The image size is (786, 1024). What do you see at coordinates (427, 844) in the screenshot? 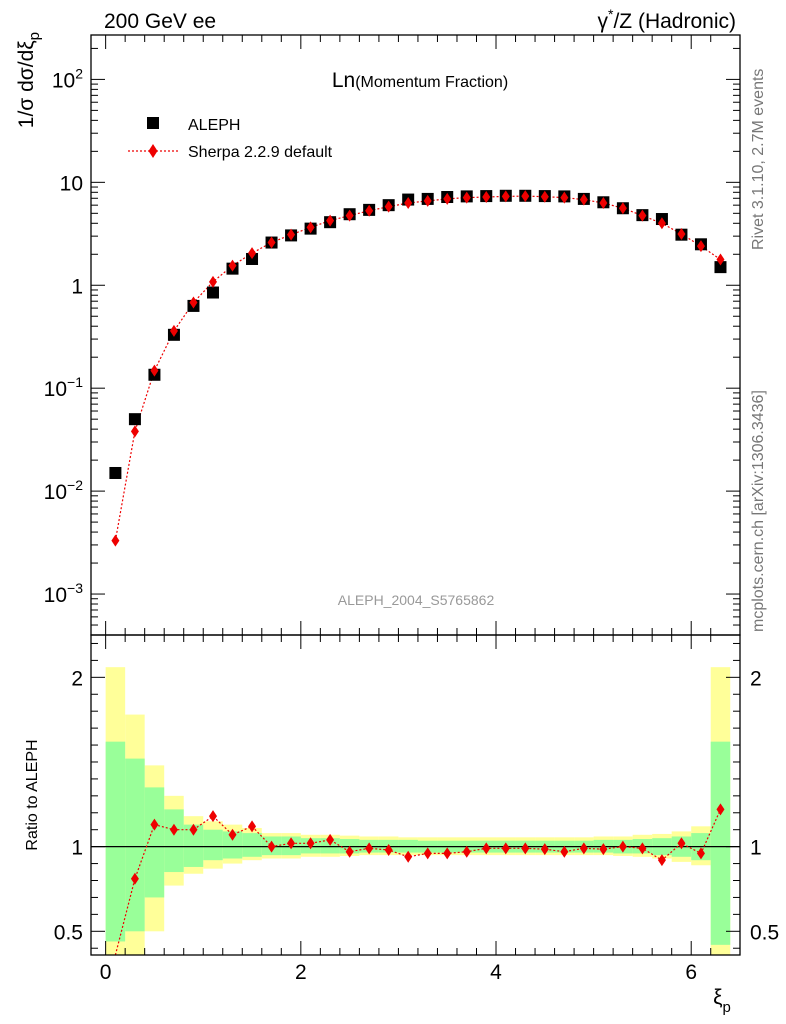
I see `ratio-mc-markers` at bounding box center [427, 844].